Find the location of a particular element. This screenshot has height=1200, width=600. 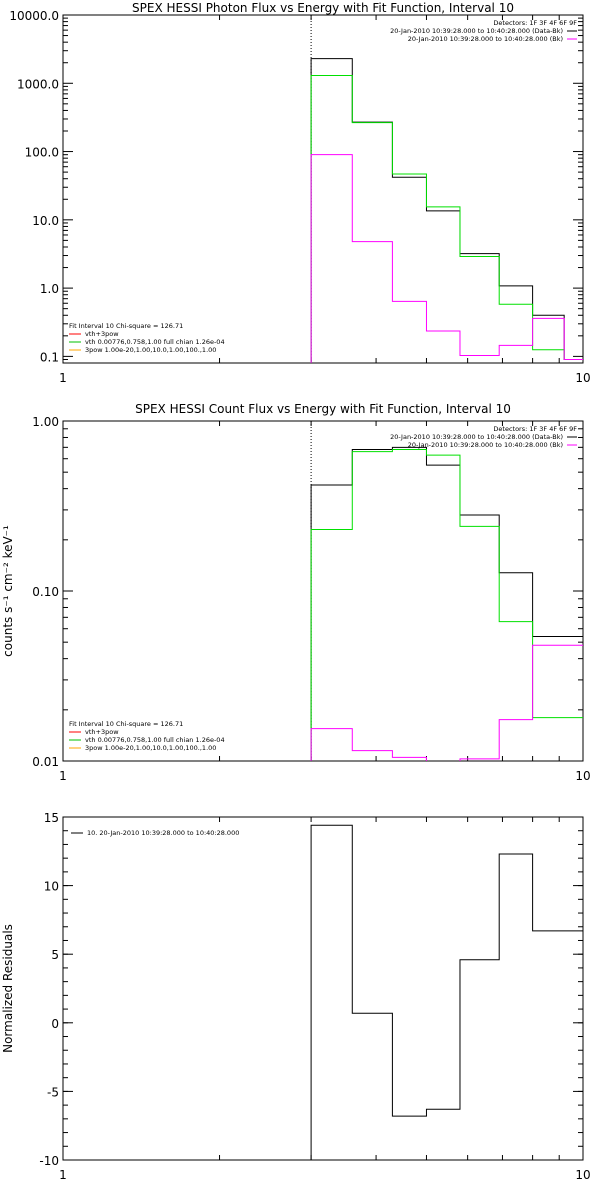

y-tick-label: -5 is located at coordinates (53, 1092).